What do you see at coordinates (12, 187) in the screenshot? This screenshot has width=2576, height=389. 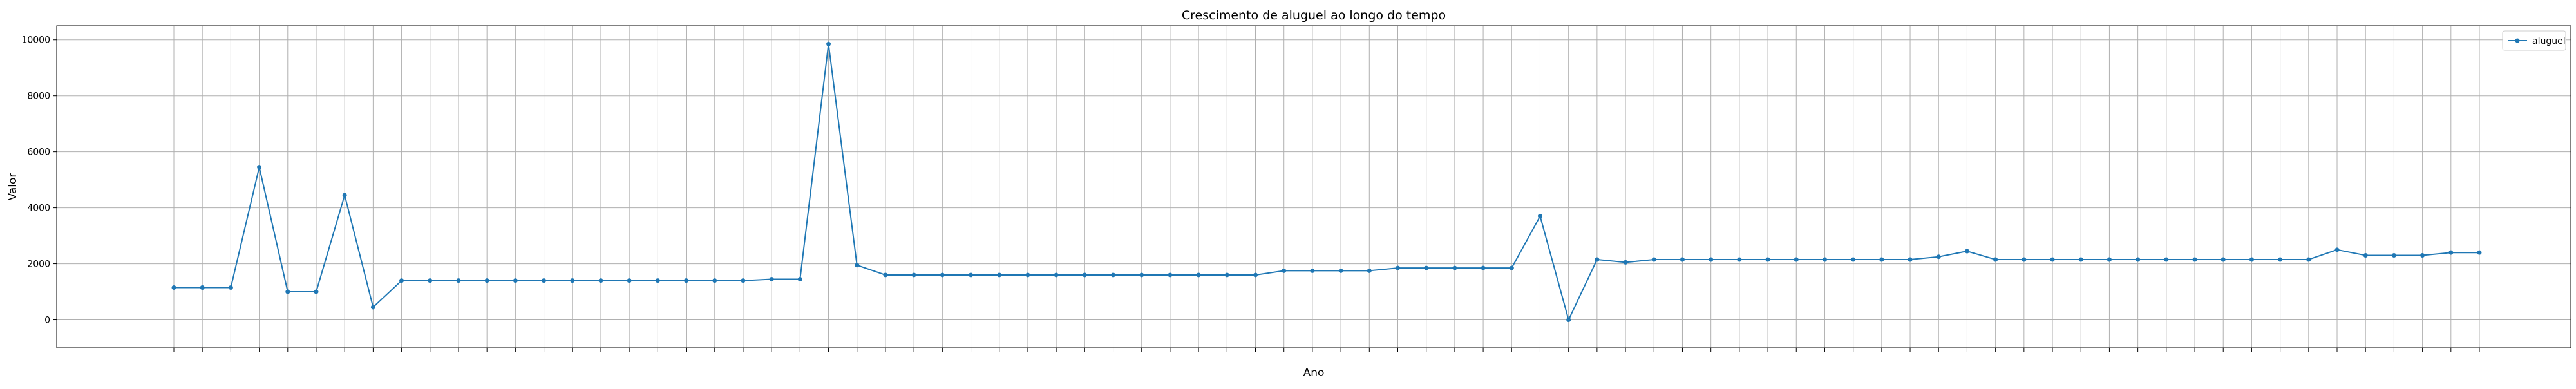 I see `y-axis-label: Valor` at bounding box center [12, 187].